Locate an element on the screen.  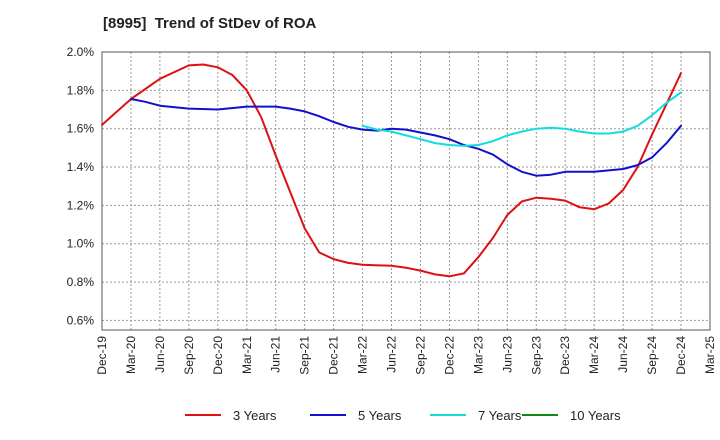
y-tick-label: 1.4% is located at coordinates (81, 167).